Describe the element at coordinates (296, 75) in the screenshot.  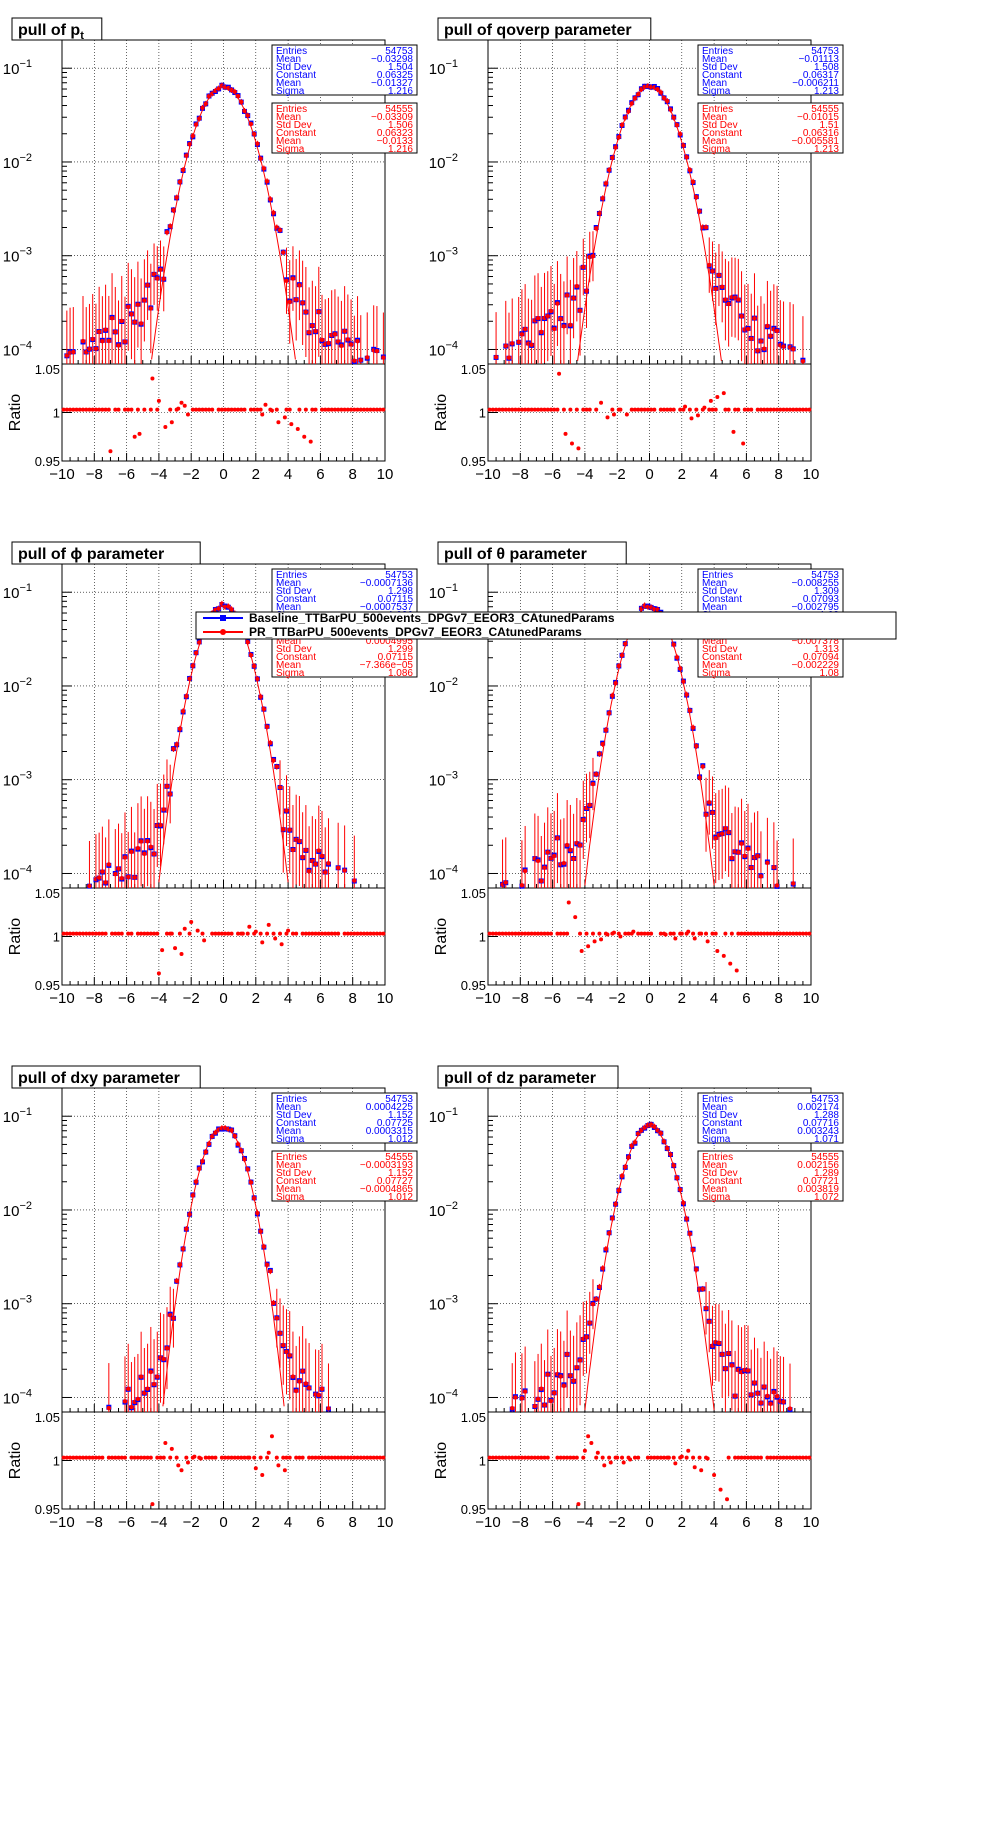
I see `stat-label: Constant` at that location.